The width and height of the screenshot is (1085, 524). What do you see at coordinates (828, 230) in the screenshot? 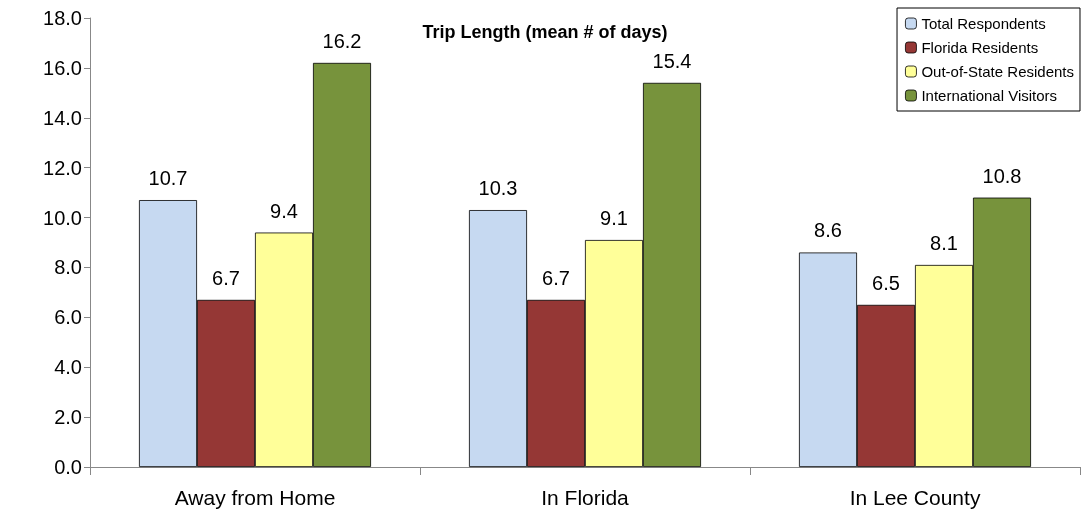
I see `data-label: 8.6` at bounding box center [828, 230].